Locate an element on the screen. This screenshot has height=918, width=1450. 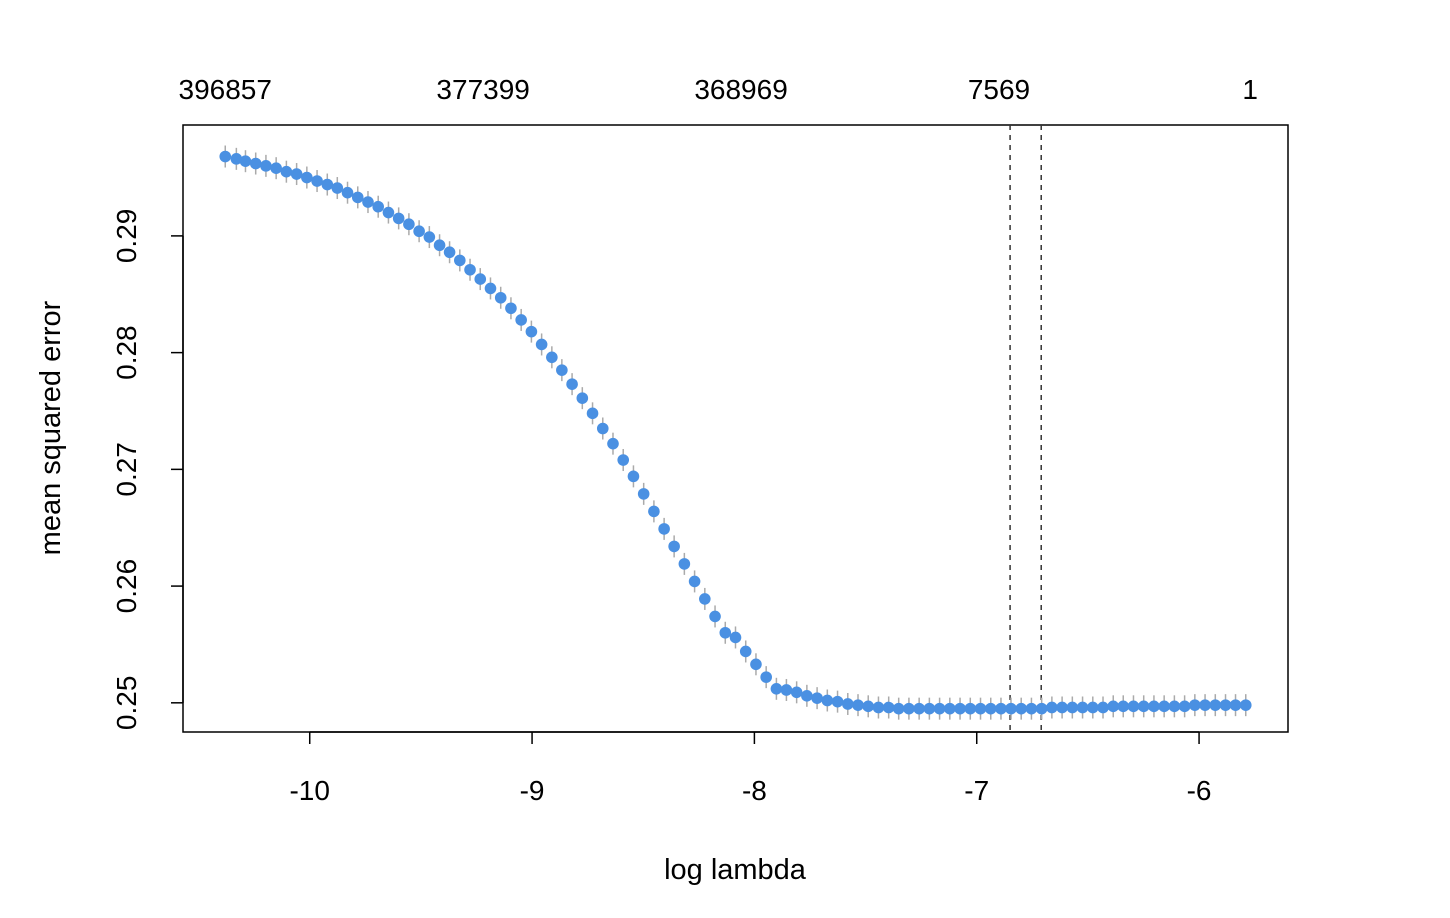
top-axis-label: 1 is located at coordinates (1250, 89).